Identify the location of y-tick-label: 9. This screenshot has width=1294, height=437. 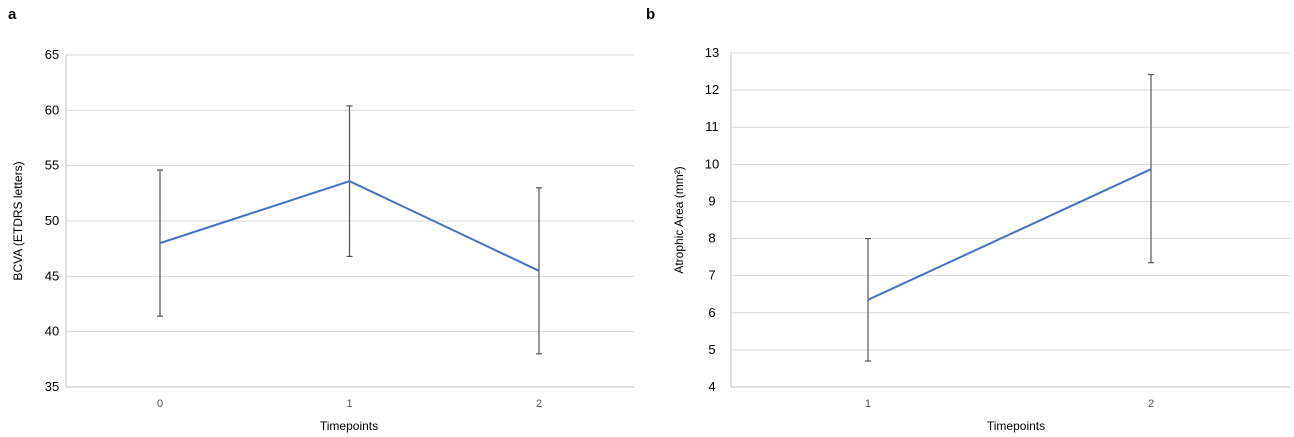
(711, 200).